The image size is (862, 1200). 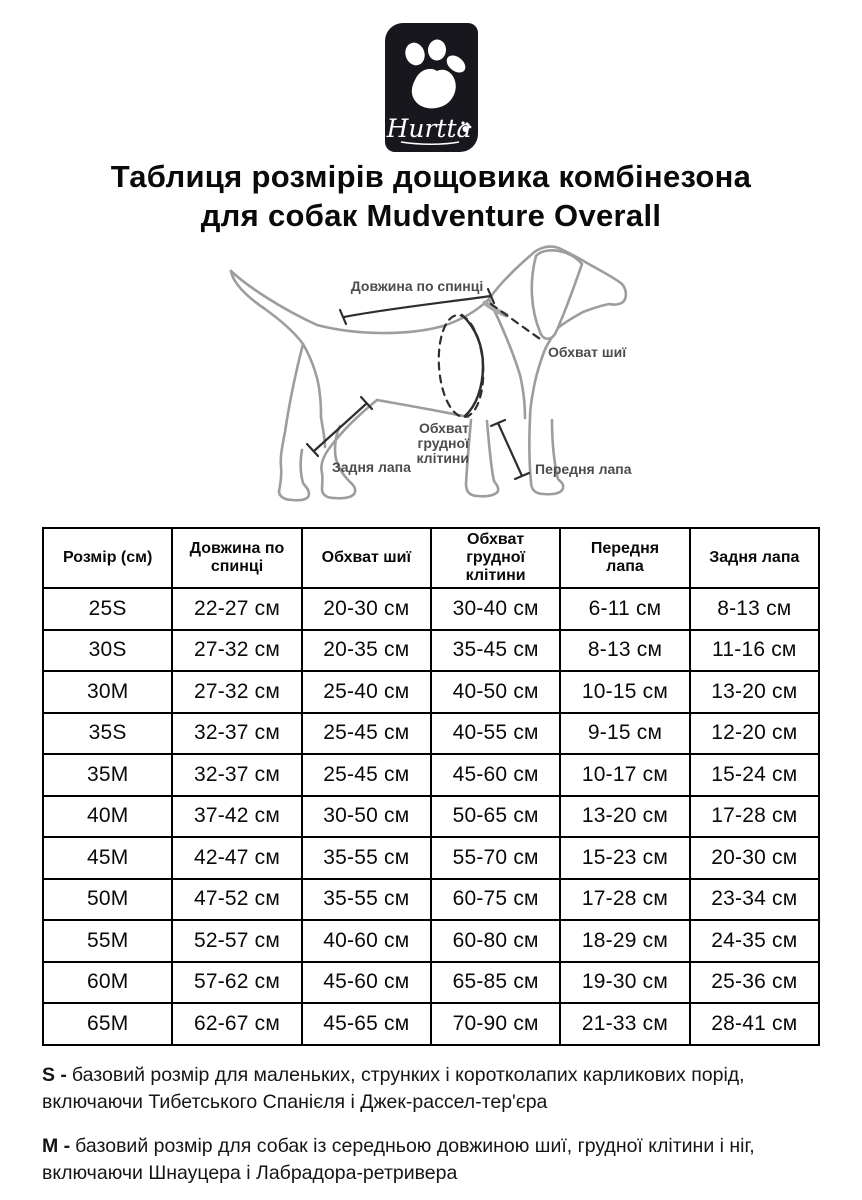 What do you see at coordinates (107, 941) in the screenshot?
I see `size-cell: 55M` at bounding box center [107, 941].